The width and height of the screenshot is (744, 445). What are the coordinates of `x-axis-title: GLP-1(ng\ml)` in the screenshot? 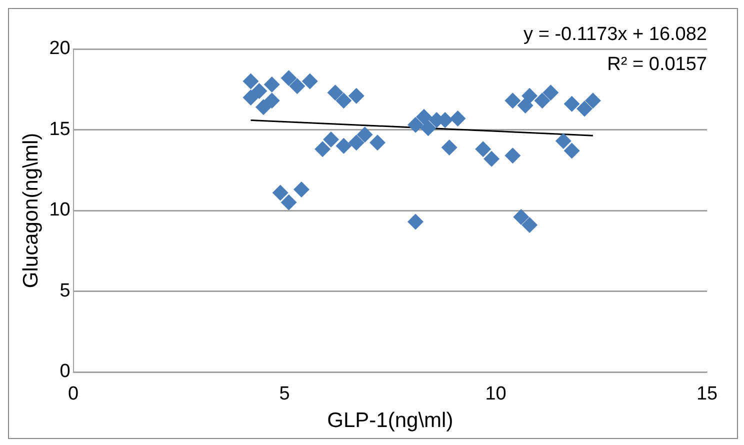 It's located at (390, 420).